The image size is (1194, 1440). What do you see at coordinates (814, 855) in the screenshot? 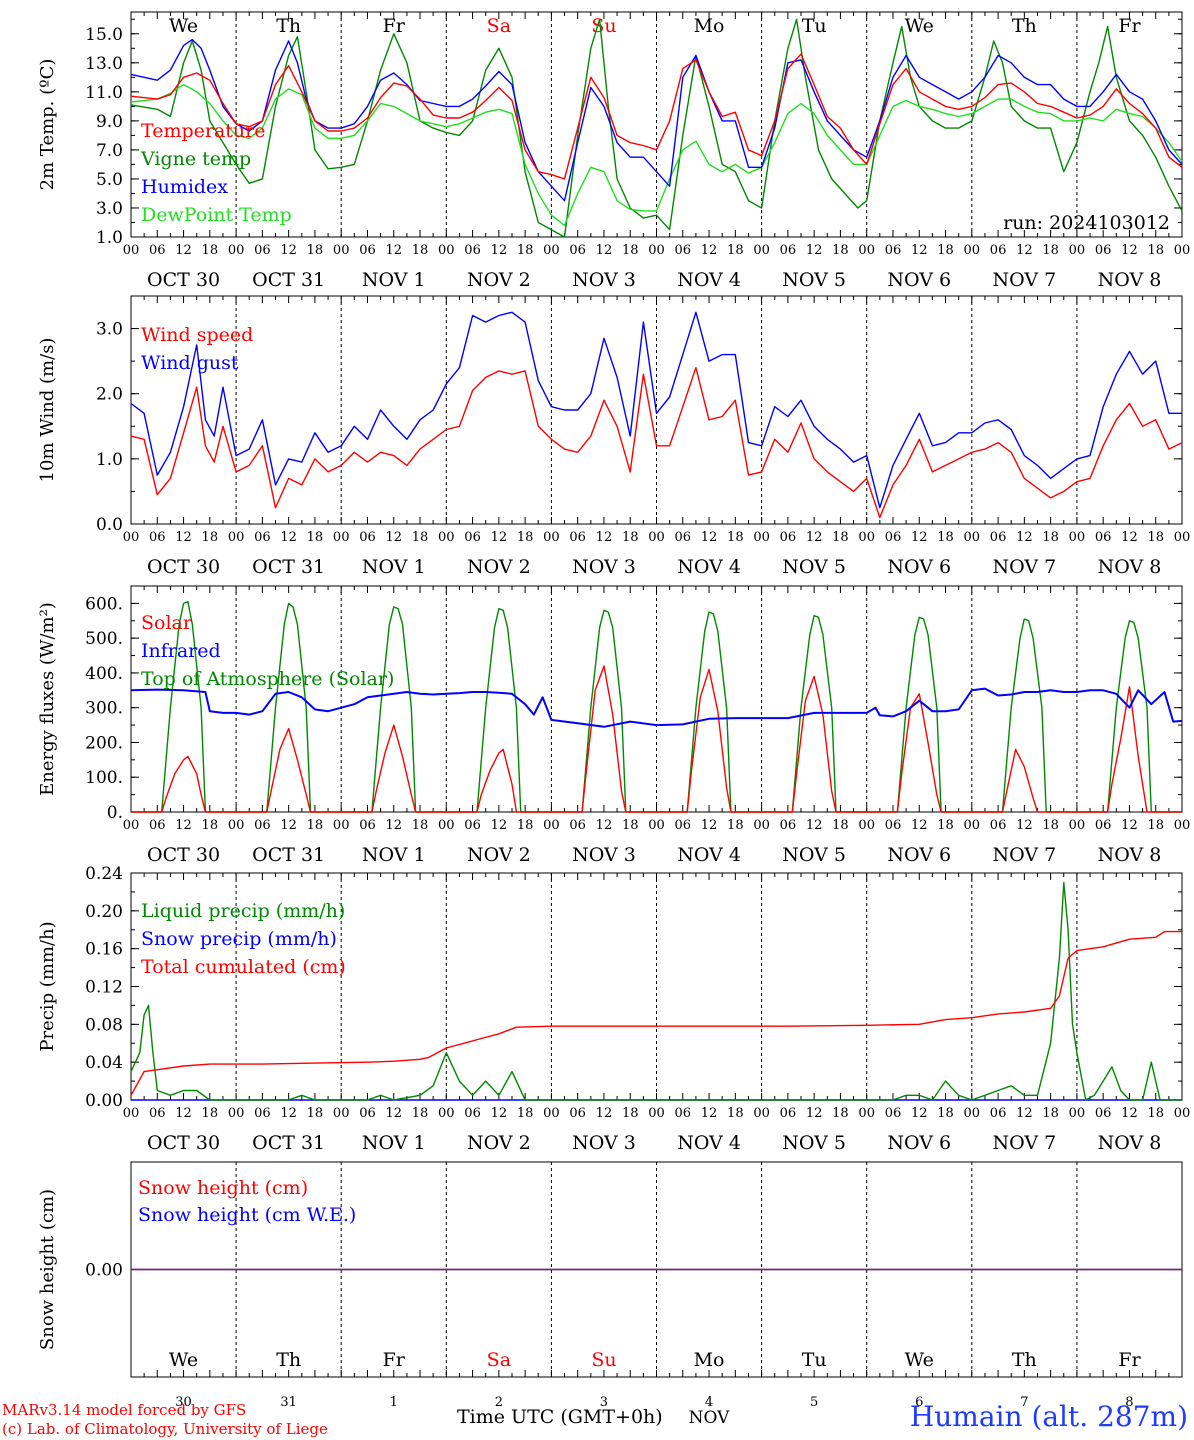
I see `date-label: NOV 5` at bounding box center [814, 855].